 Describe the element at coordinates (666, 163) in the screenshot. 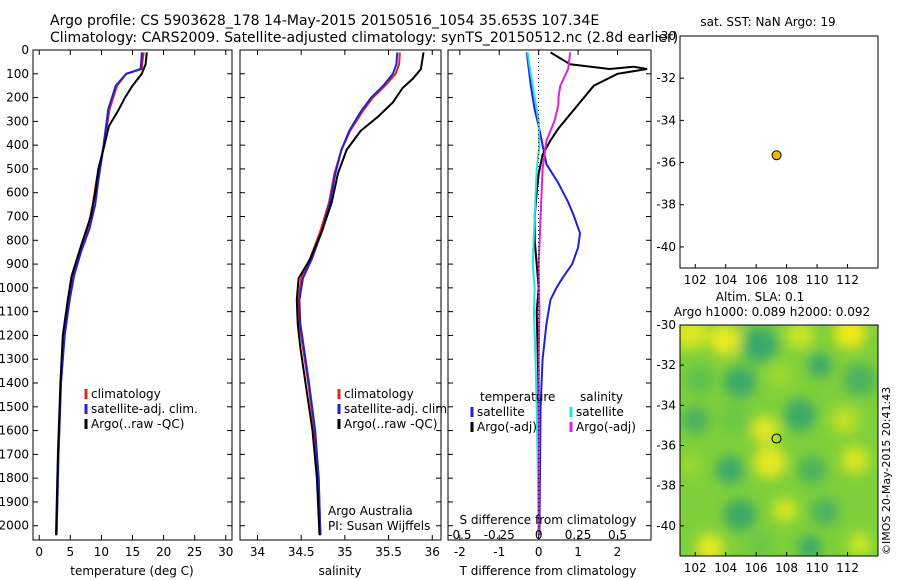

I see `sst-map-ytick-label: -36` at that location.